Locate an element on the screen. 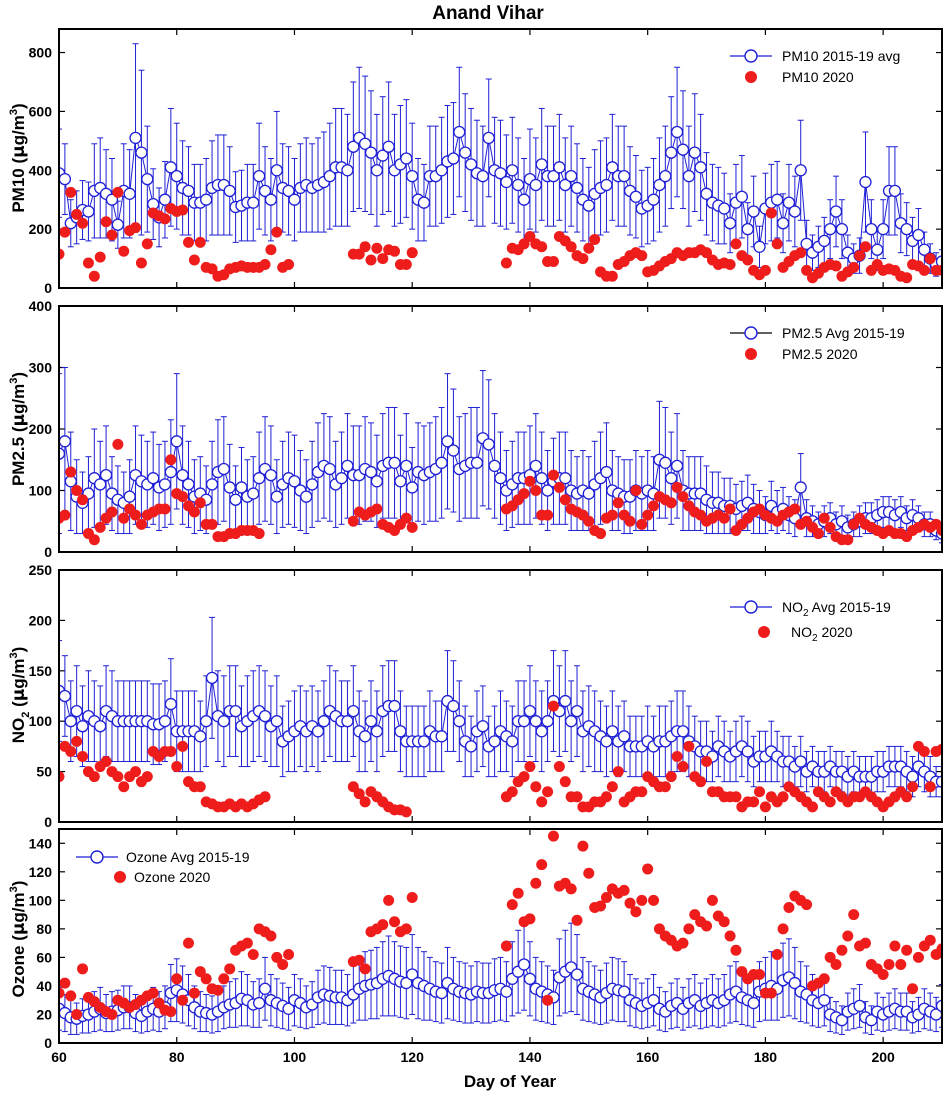 The height and width of the screenshot is (1098, 948). y-tick-label: 300 is located at coordinates (41, 368).